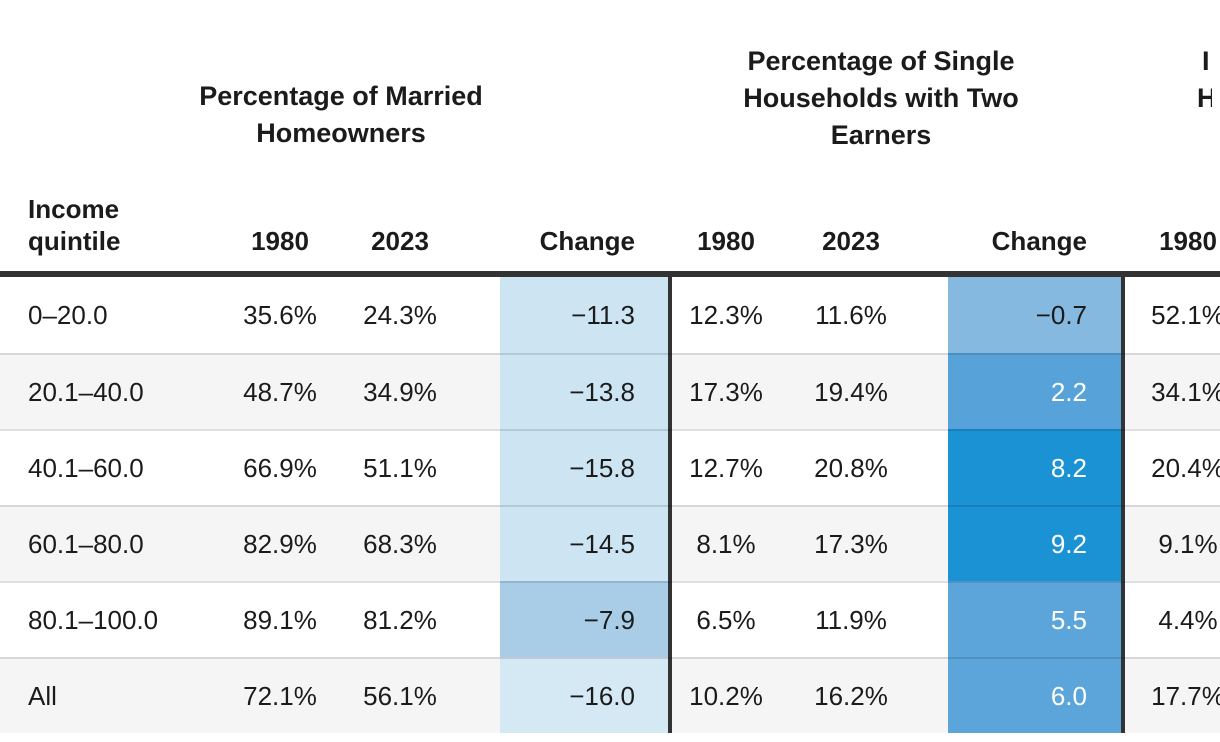 The height and width of the screenshot is (742, 1220). What do you see at coordinates (1172, 543) in the screenshot?
I see `third-1980-cell: 9.1%` at bounding box center [1172, 543].